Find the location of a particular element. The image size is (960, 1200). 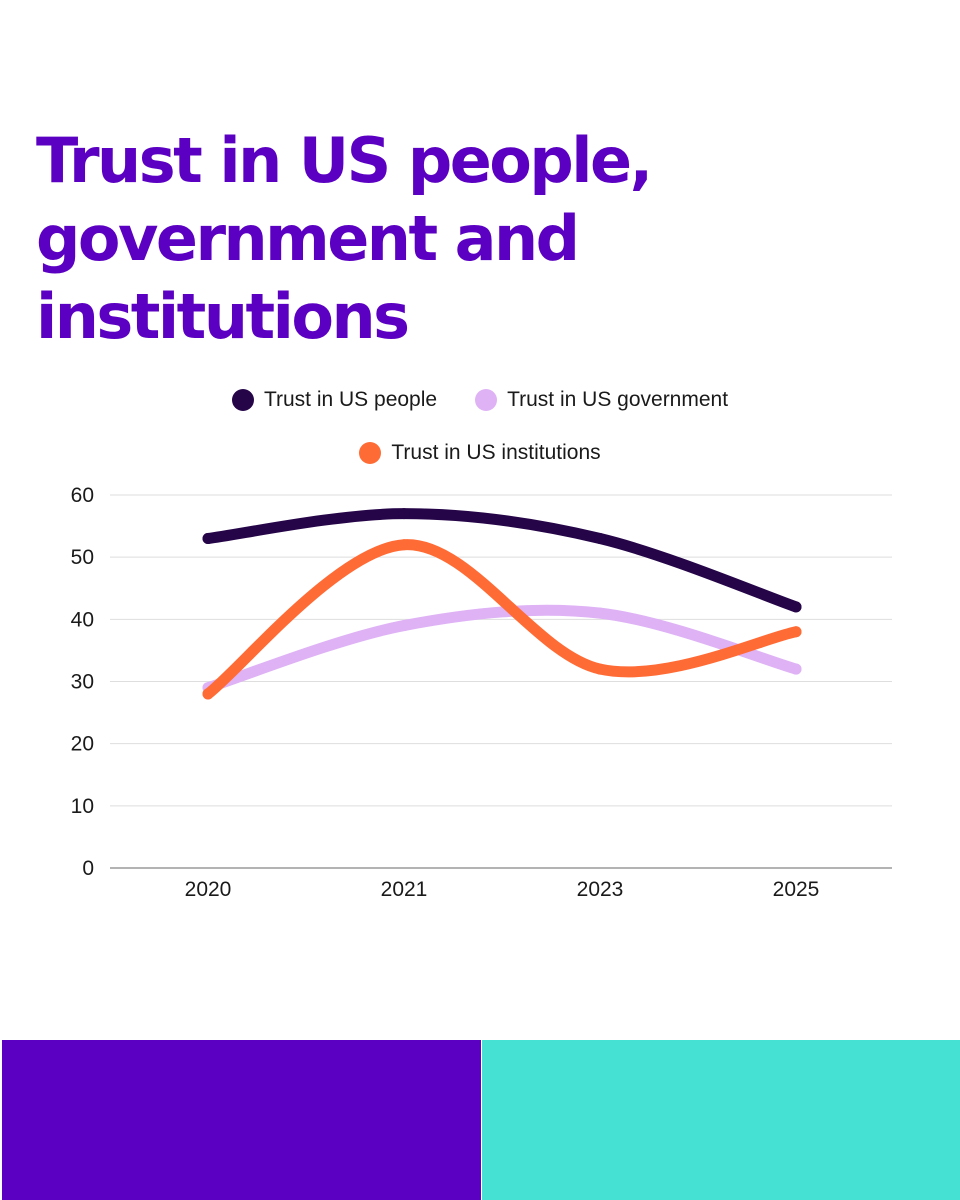

legend-swatch-institutions is located at coordinates (370, 453).